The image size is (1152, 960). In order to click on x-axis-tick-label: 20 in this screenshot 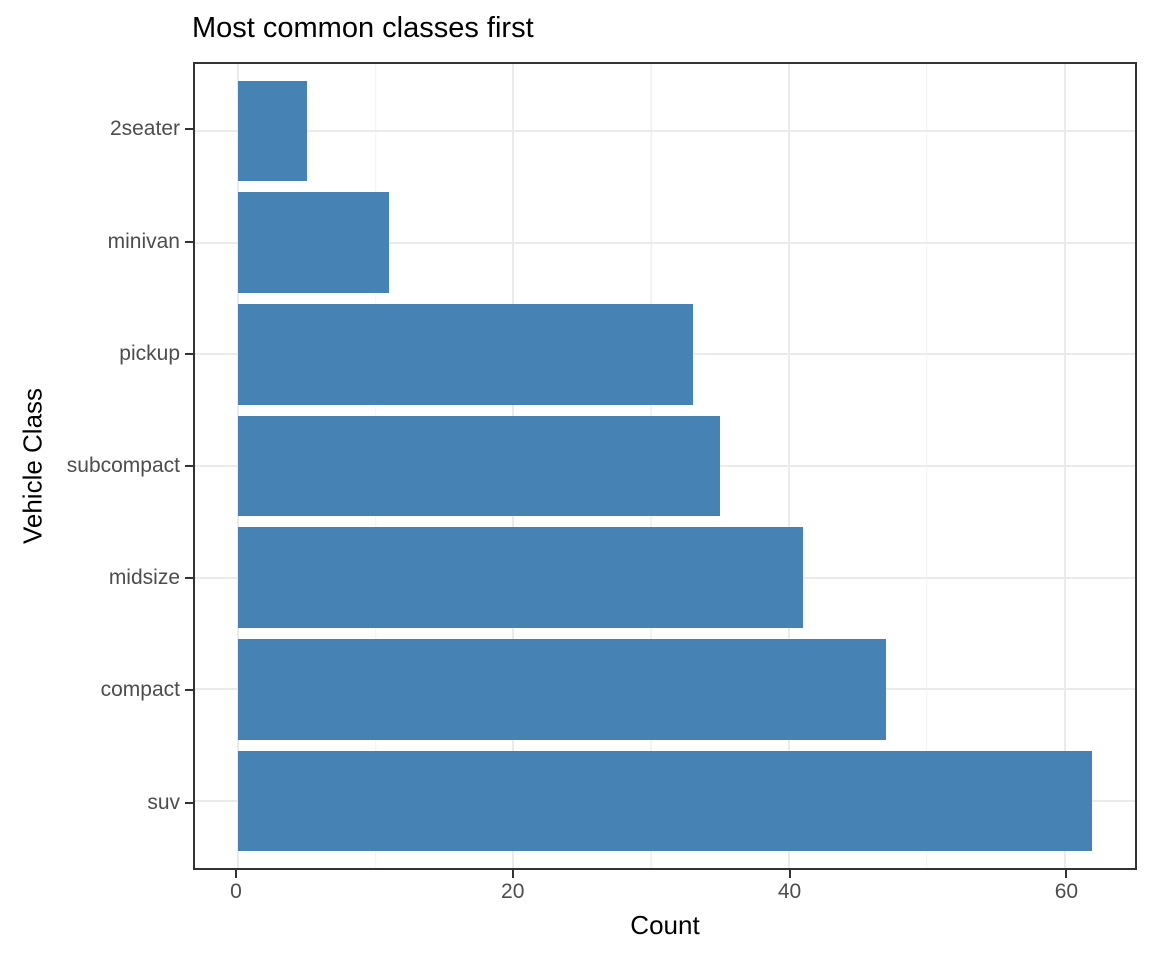, I will do `click(513, 891)`.